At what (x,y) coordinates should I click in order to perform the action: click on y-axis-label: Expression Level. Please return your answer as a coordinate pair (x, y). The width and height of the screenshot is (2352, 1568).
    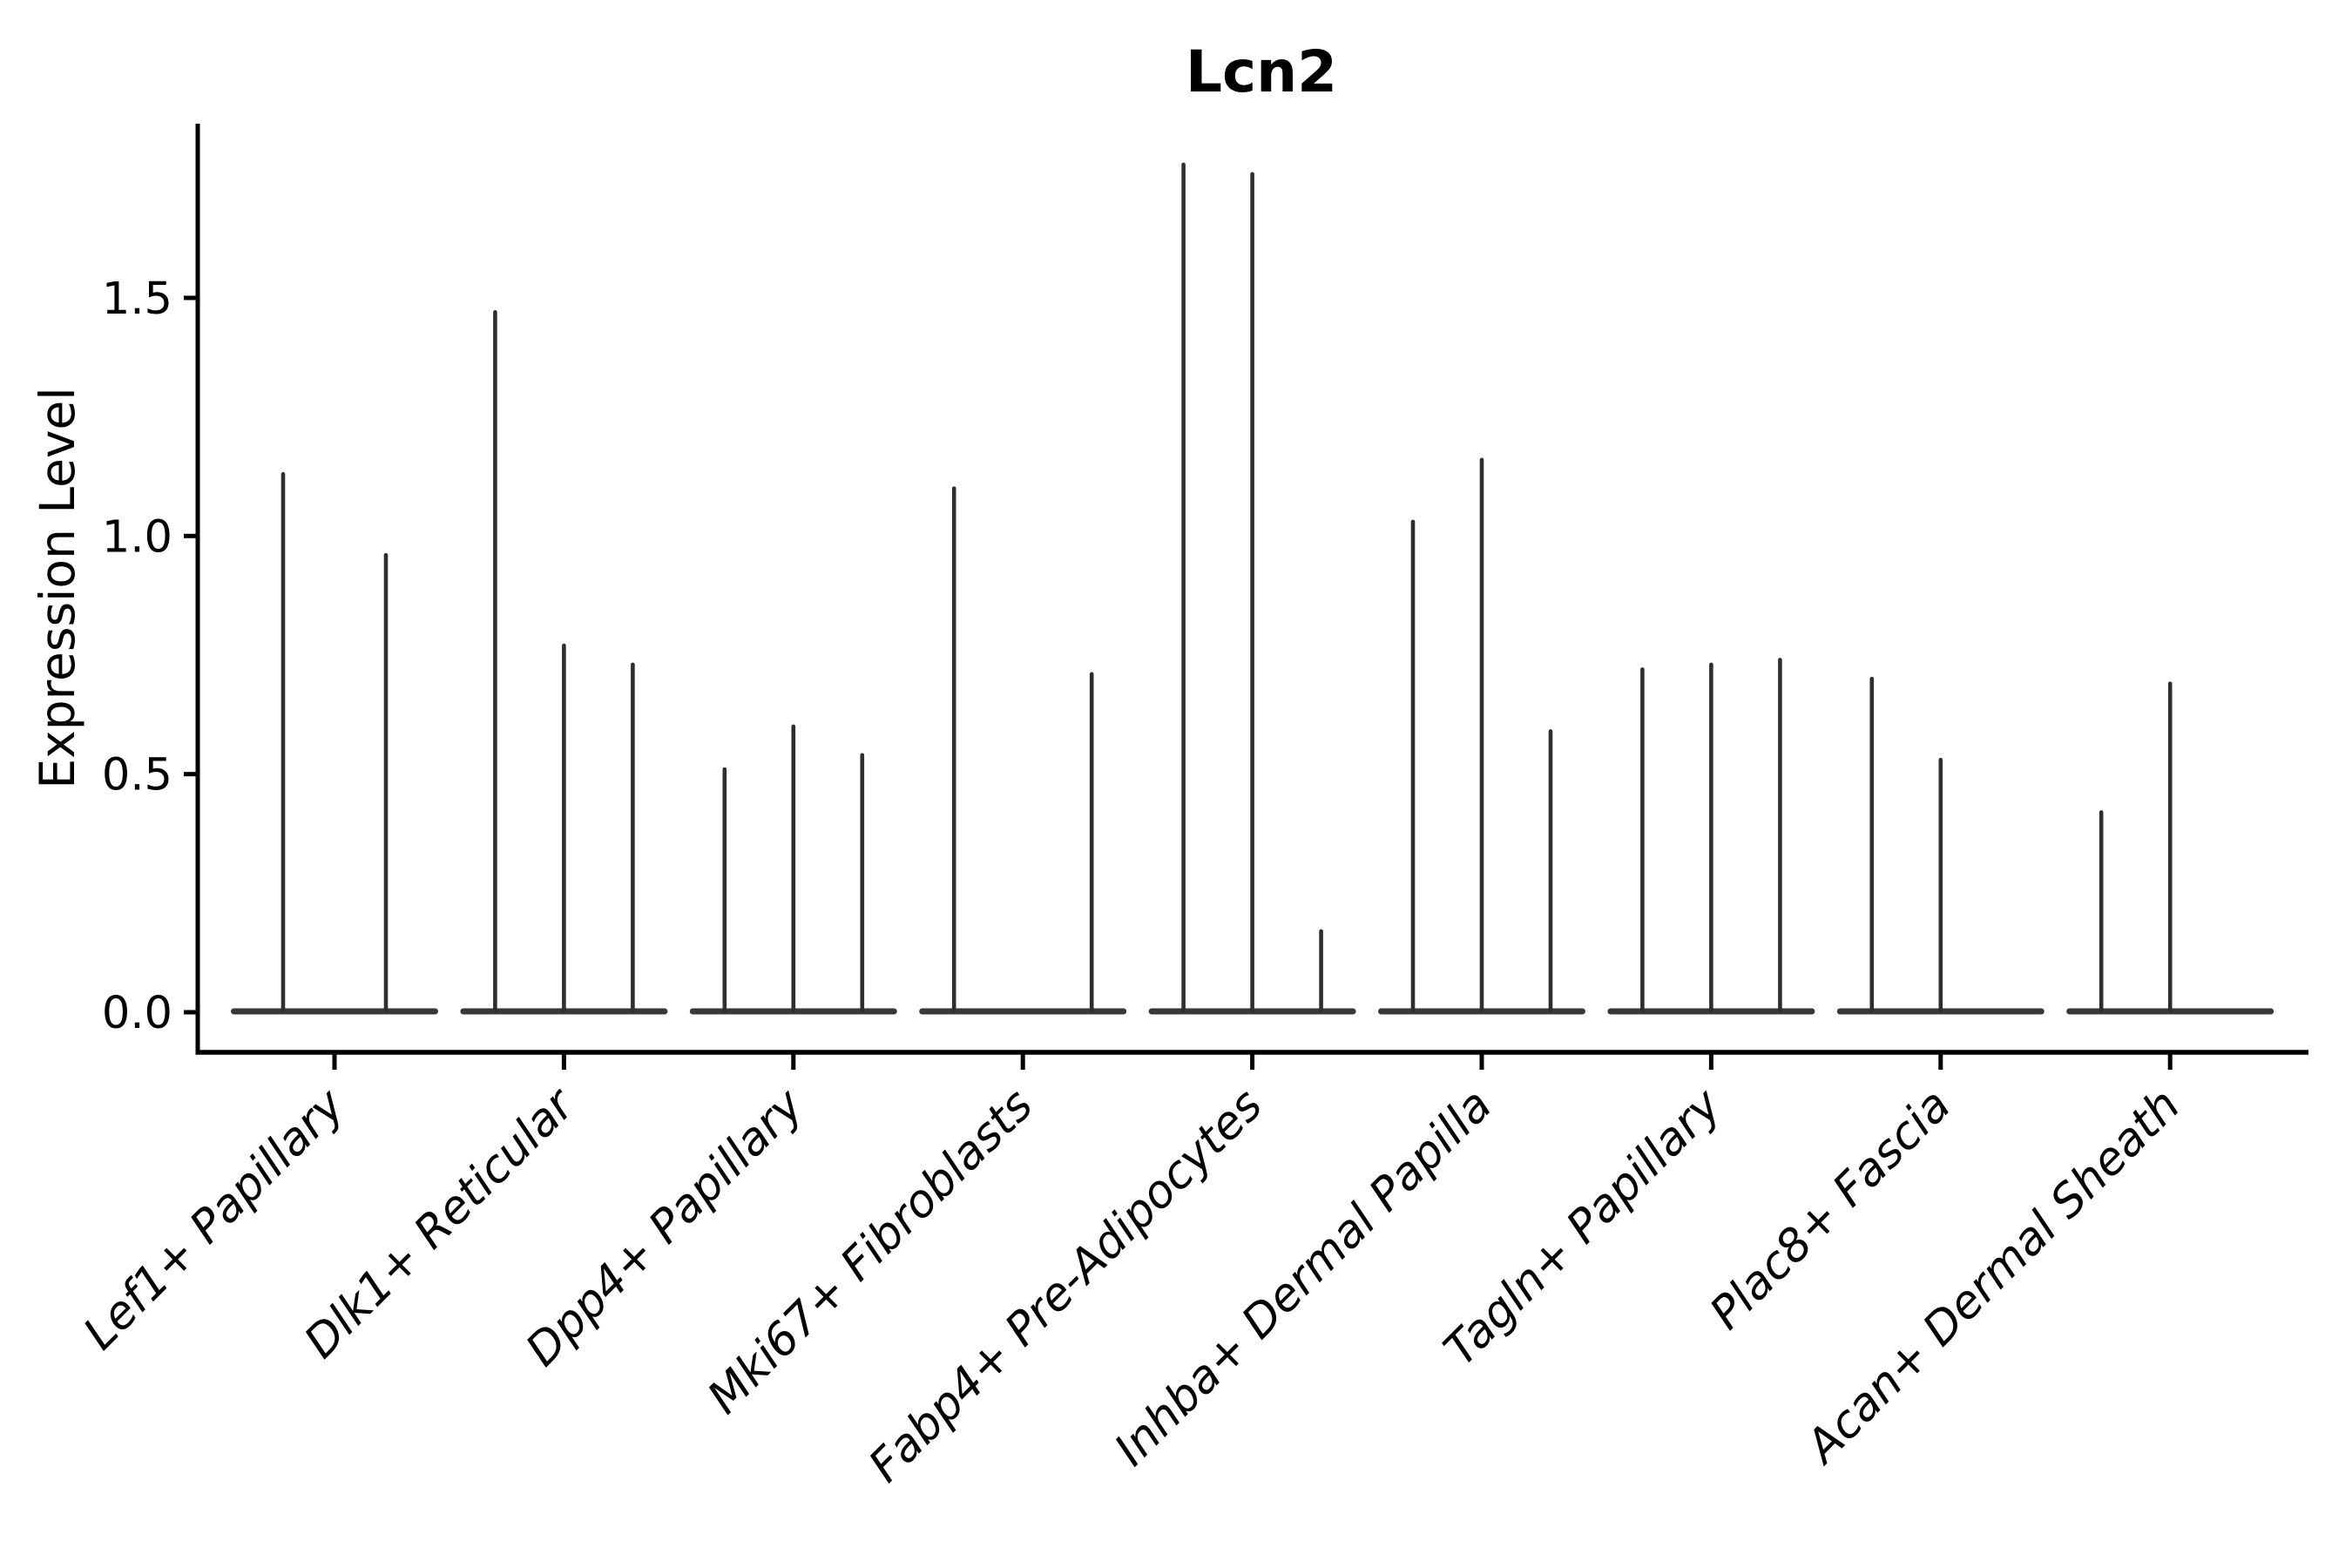
    Looking at the image, I should click on (58, 587).